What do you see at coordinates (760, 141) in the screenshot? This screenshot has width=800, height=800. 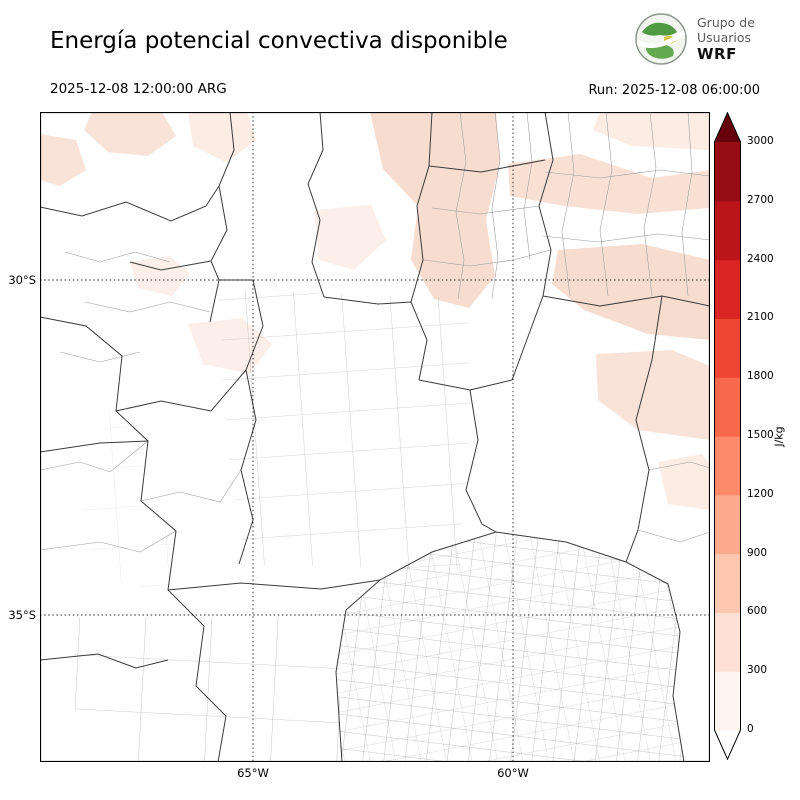 I see `colorbar-tick-label: 3000` at bounding box center [760, 141].